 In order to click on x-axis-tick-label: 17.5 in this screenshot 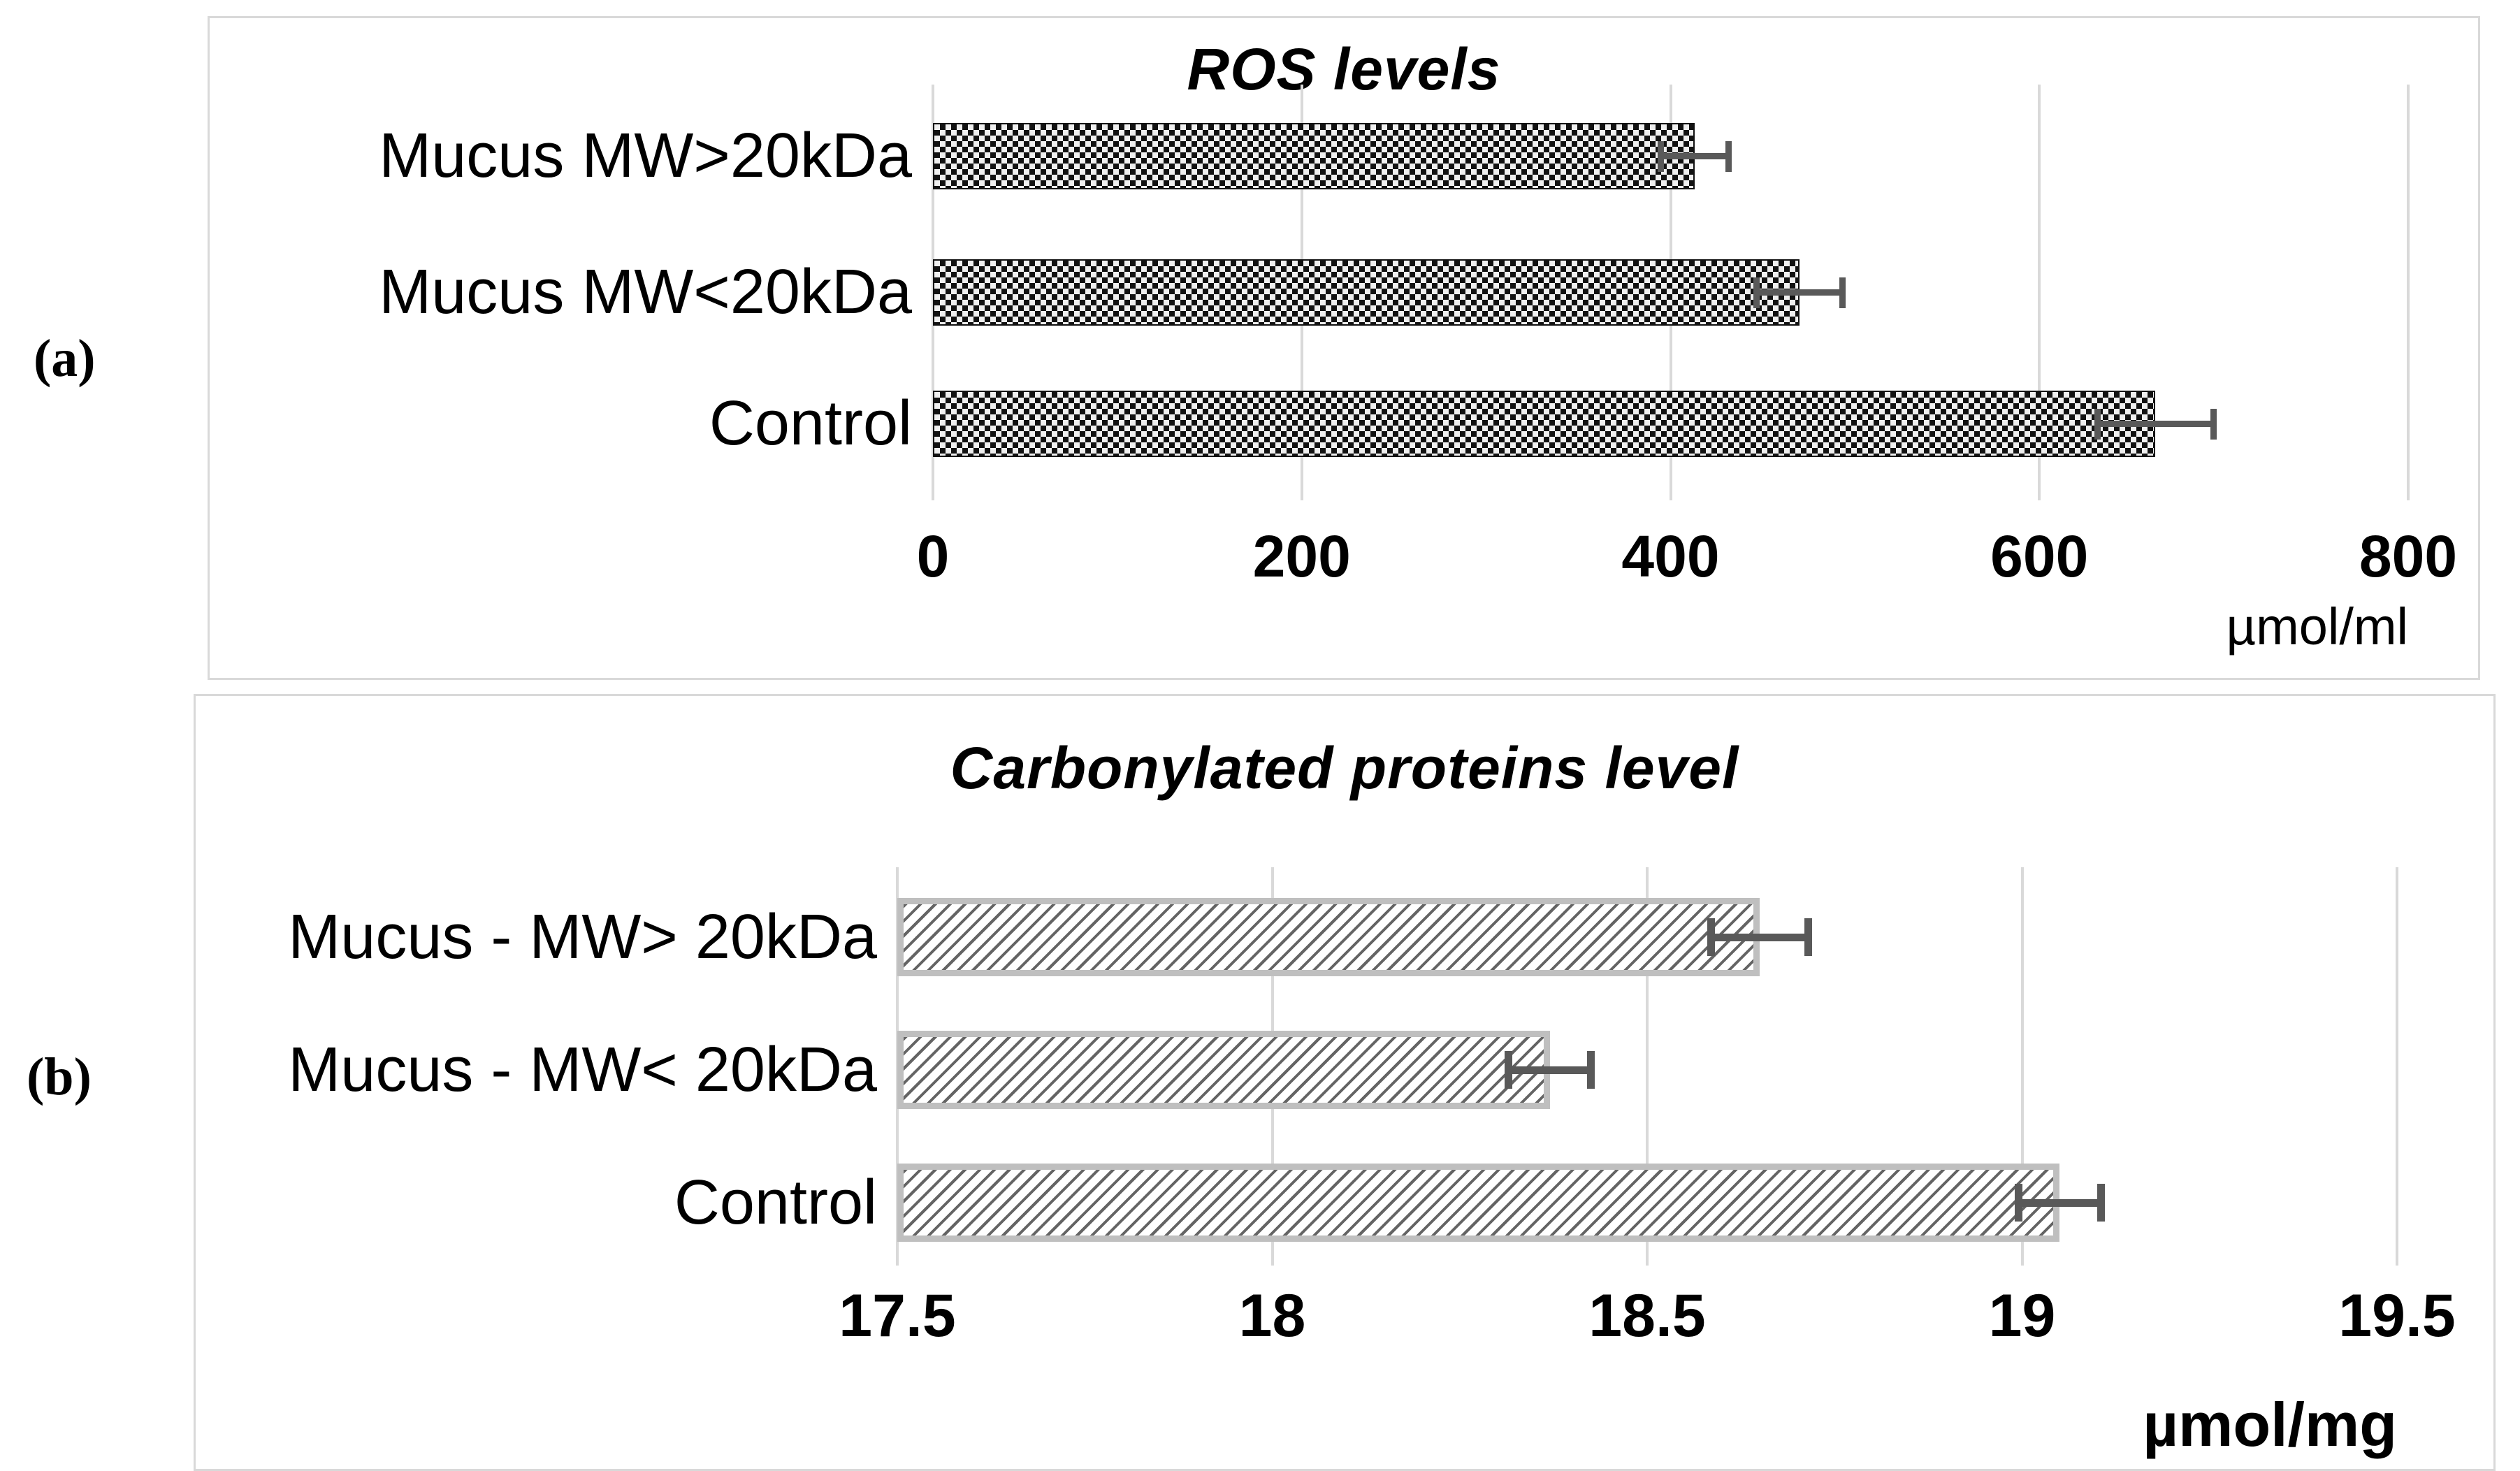, I will do `click(898, 1315)`.